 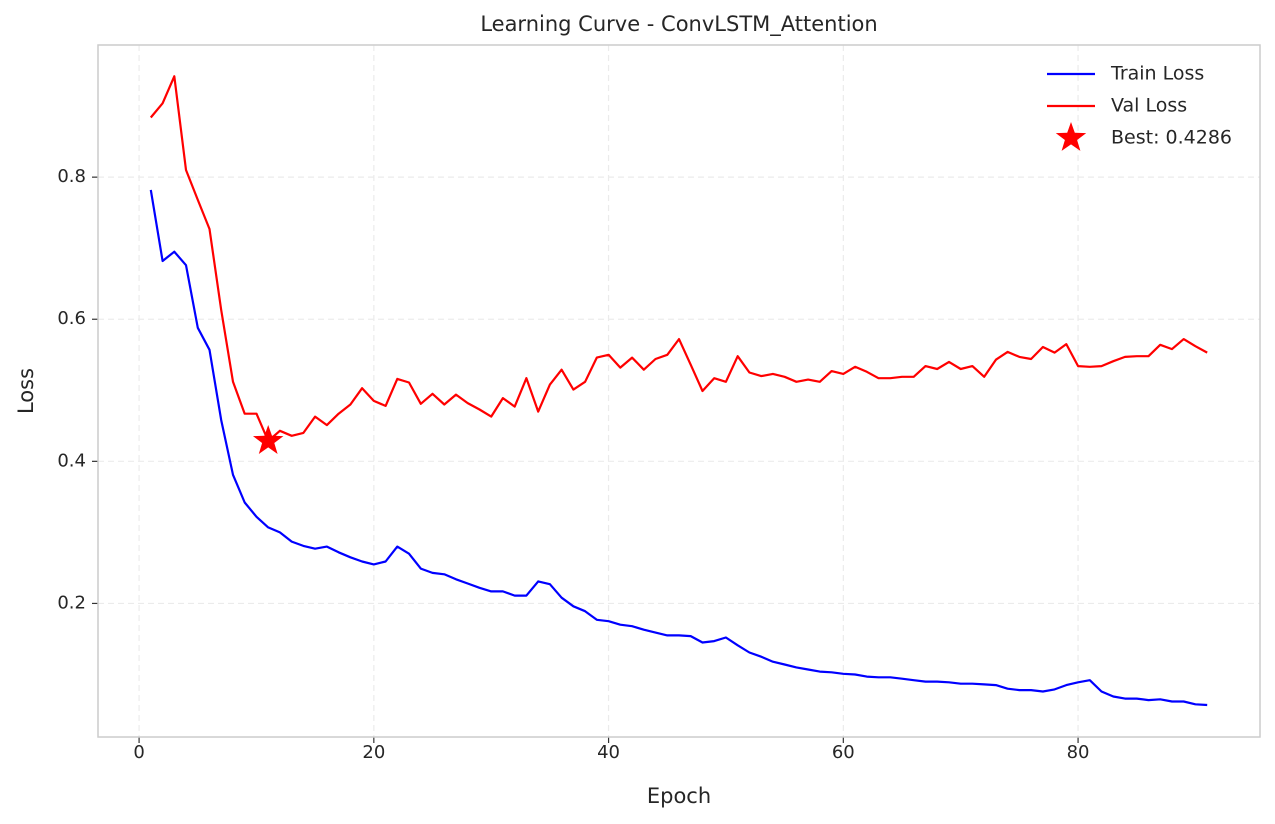 I want to click on x-tick-label: 80, so click(x=1078, y=752).